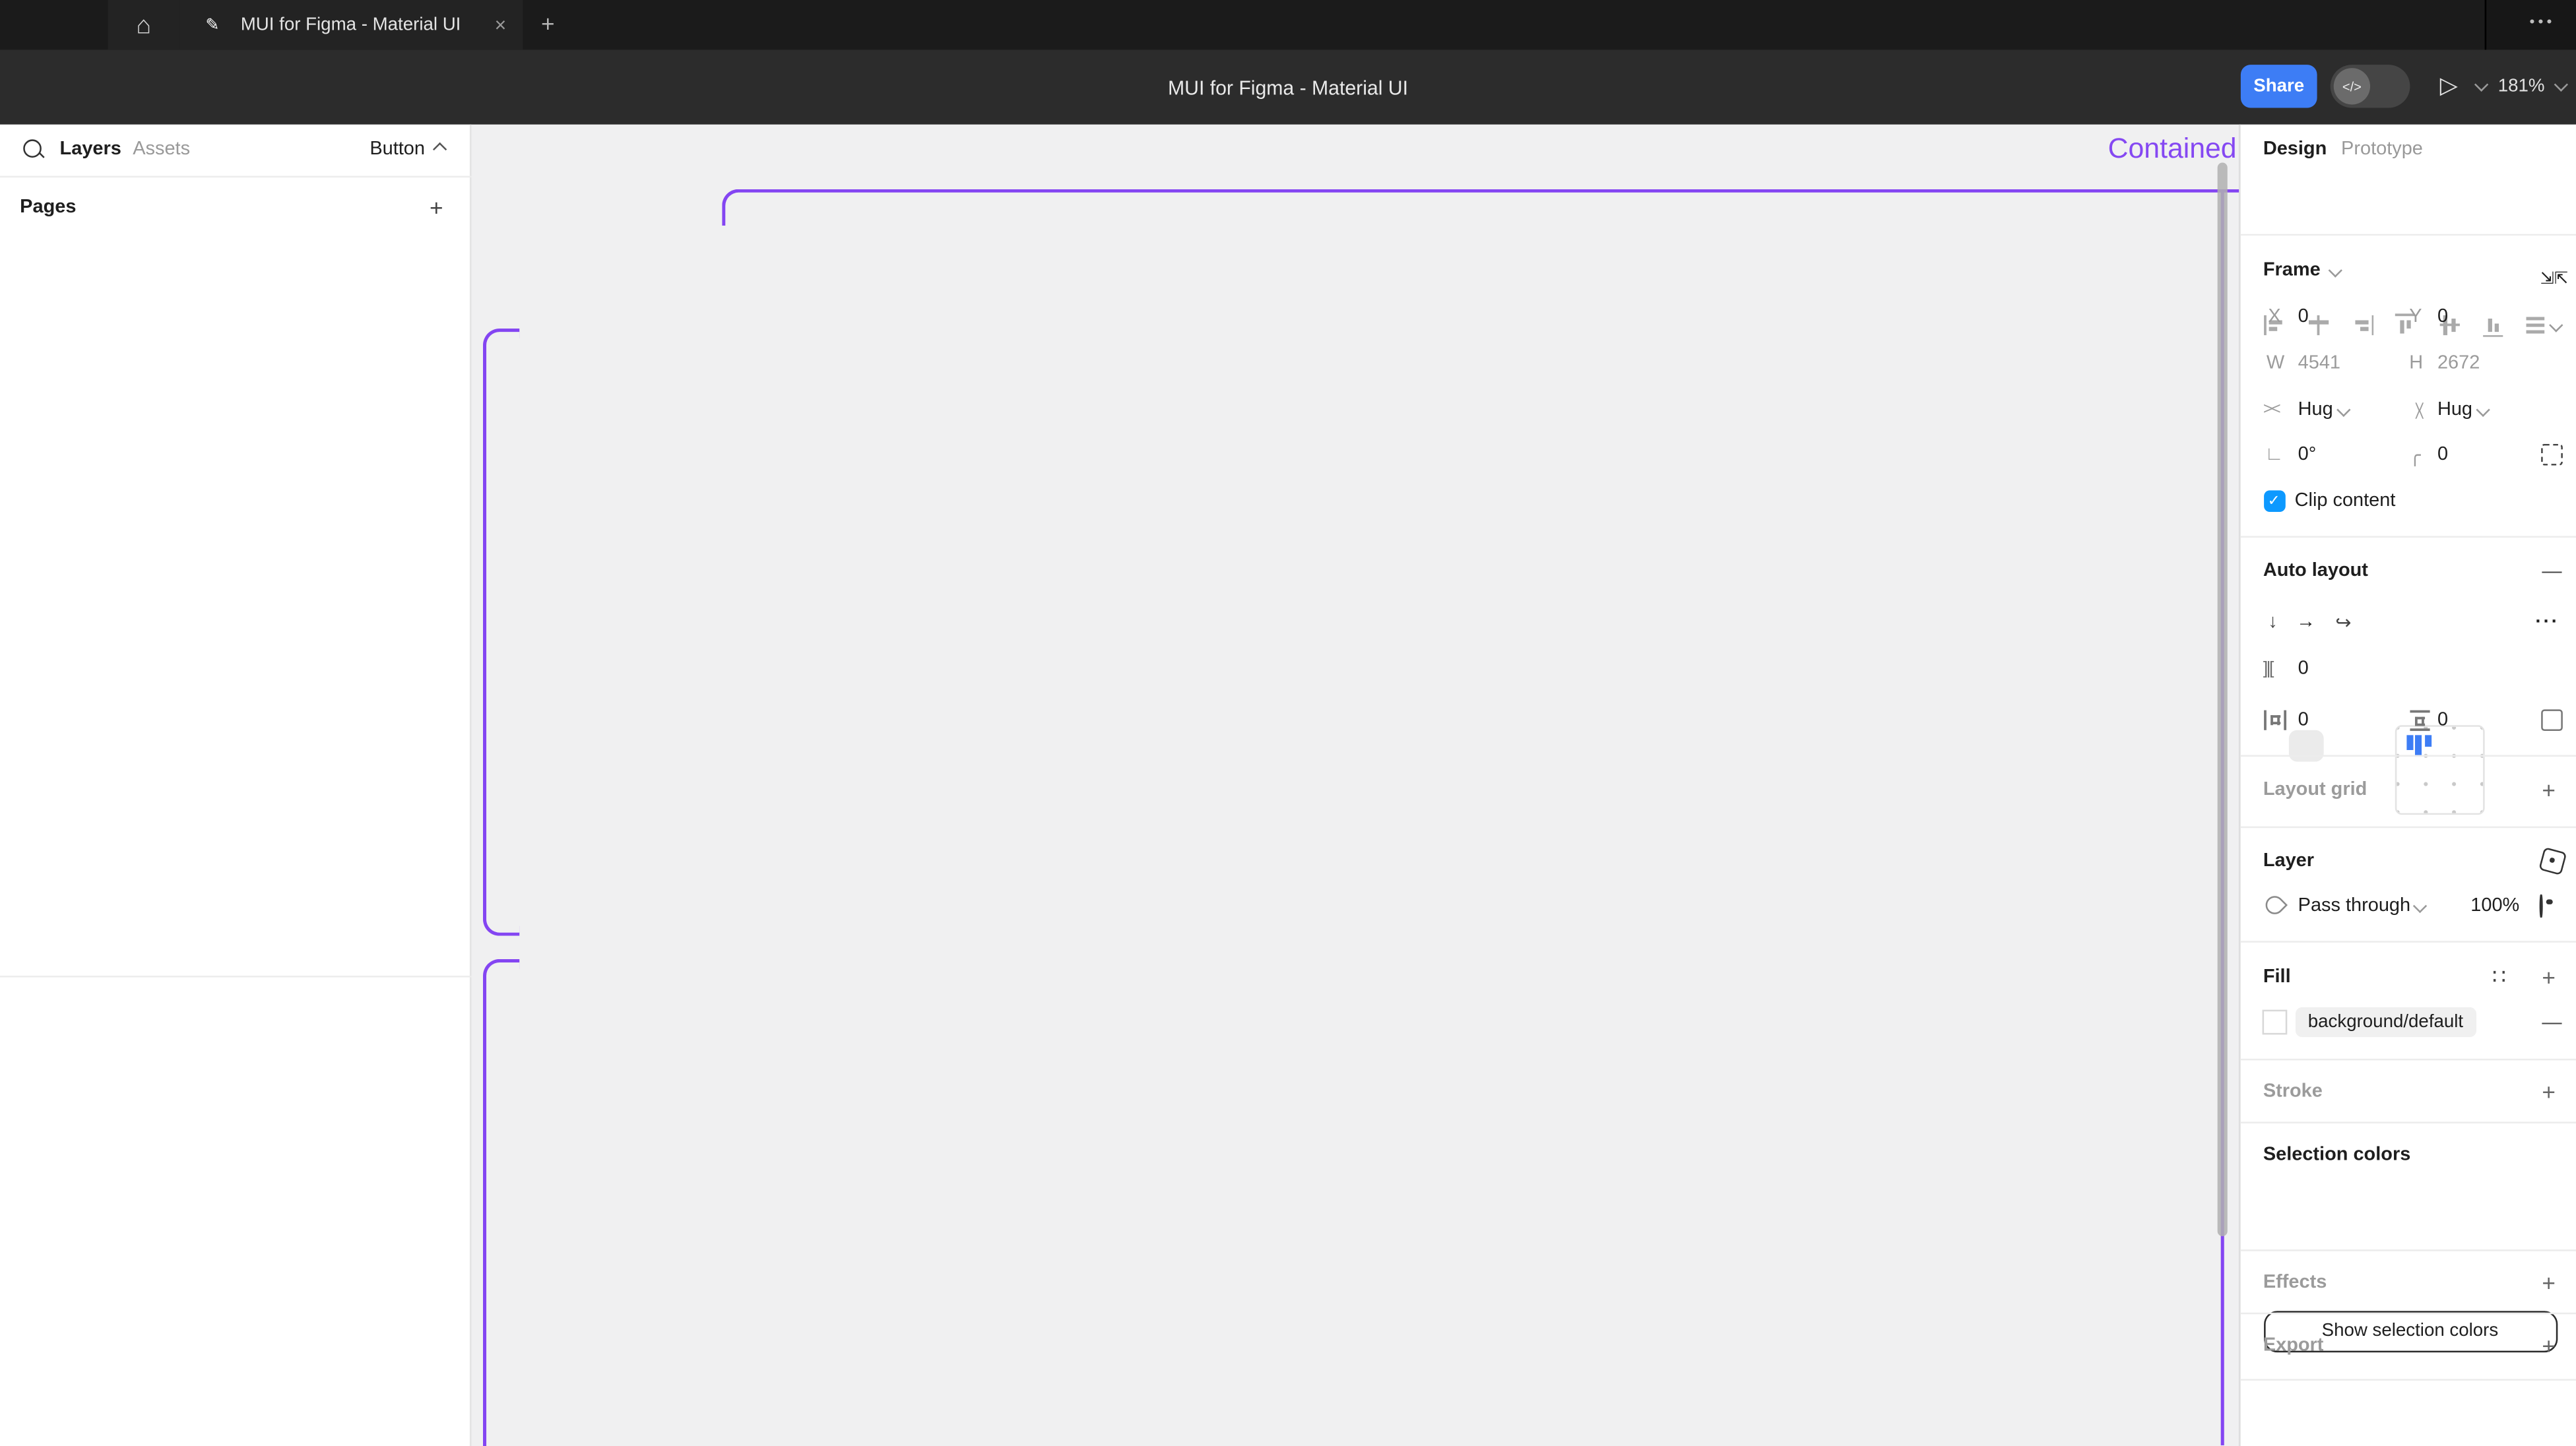  Describe the element at coordinates (2542, 21) in the screenshot. I see `window-more-menu: •••` at that location.